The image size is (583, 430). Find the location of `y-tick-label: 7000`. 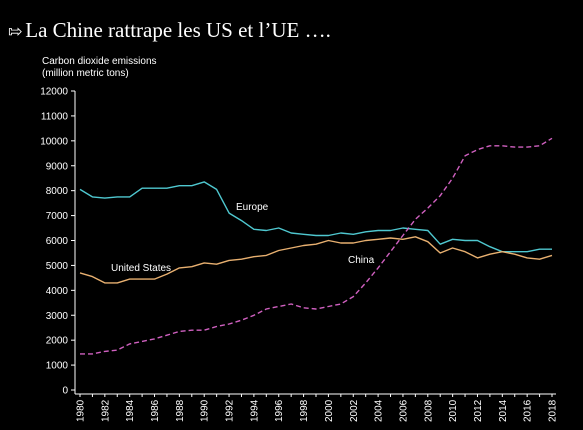

y-tick-label: 7000 is located at coordinates (57, 216).